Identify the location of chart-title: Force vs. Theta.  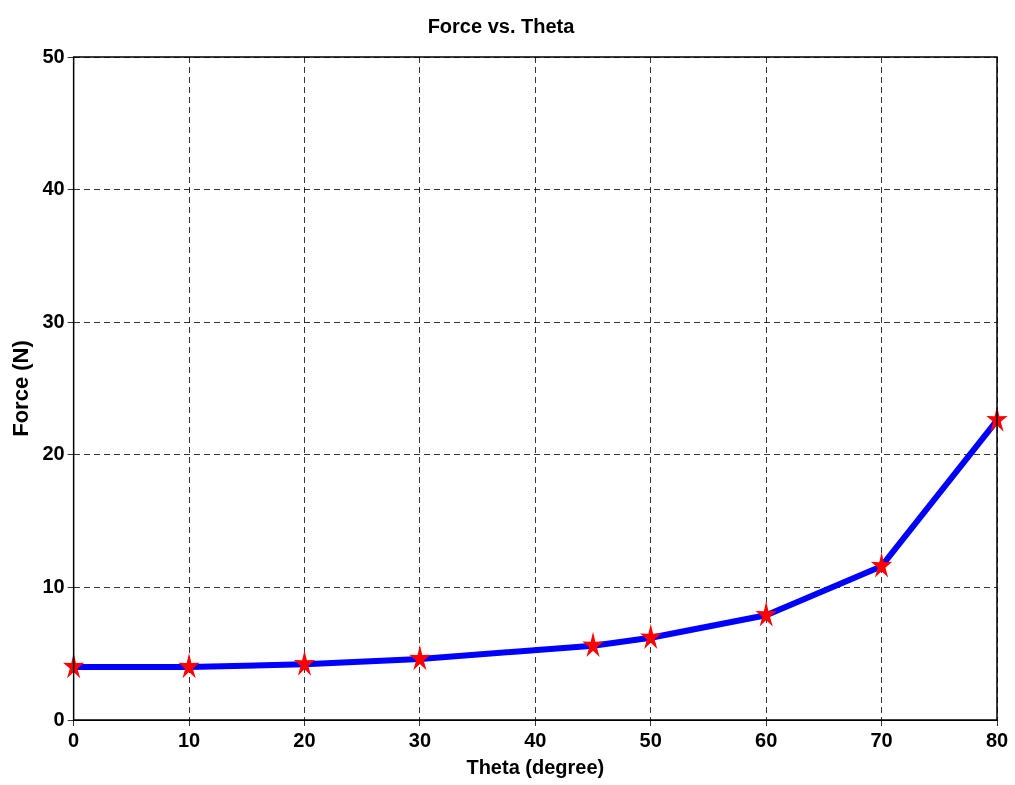
(501, 25).